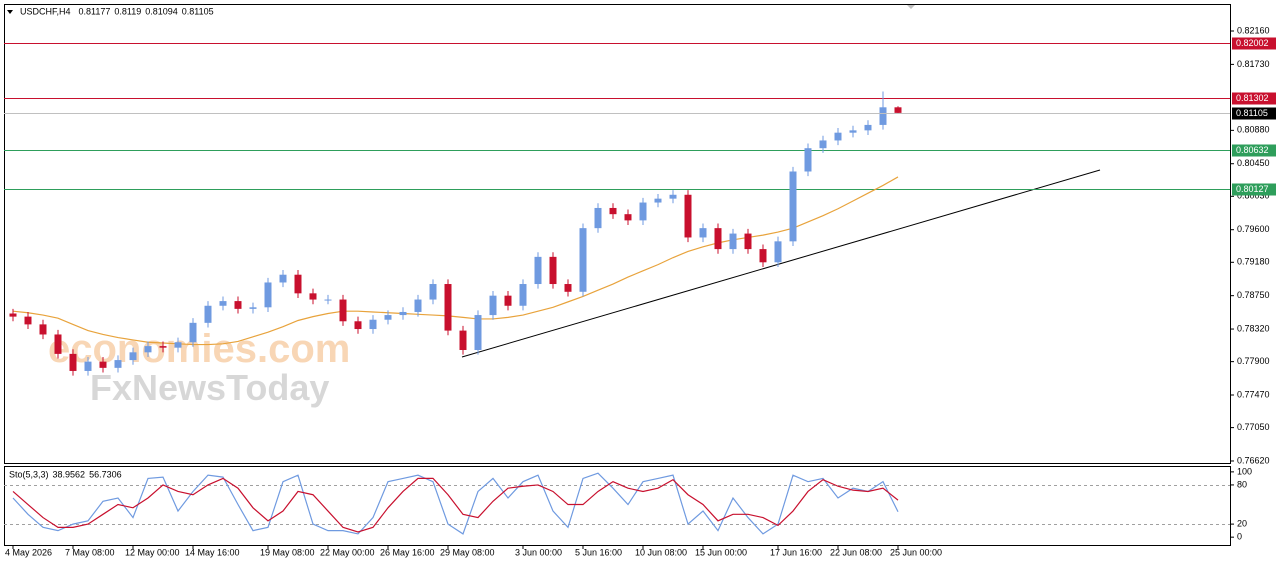  Describe the element at coordinates (105, 474) in the screenshot. I see `indicator-signal-value: 56.7306` at that location.